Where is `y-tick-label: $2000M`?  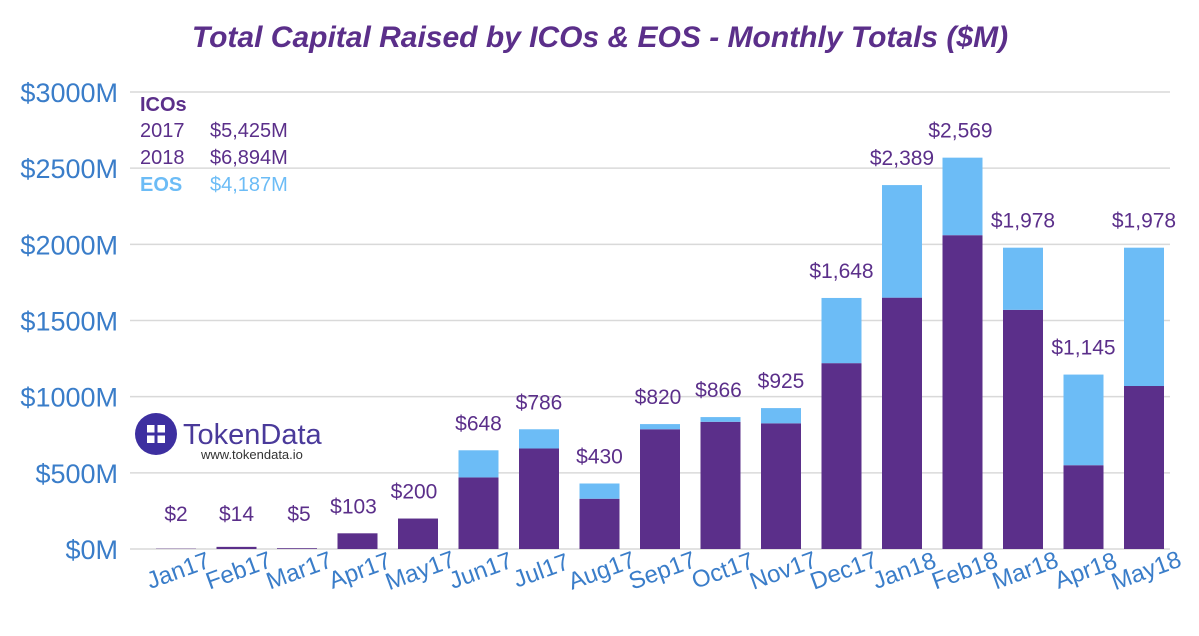 y-tick-label: $2000M is located at coordinates (69, 245).